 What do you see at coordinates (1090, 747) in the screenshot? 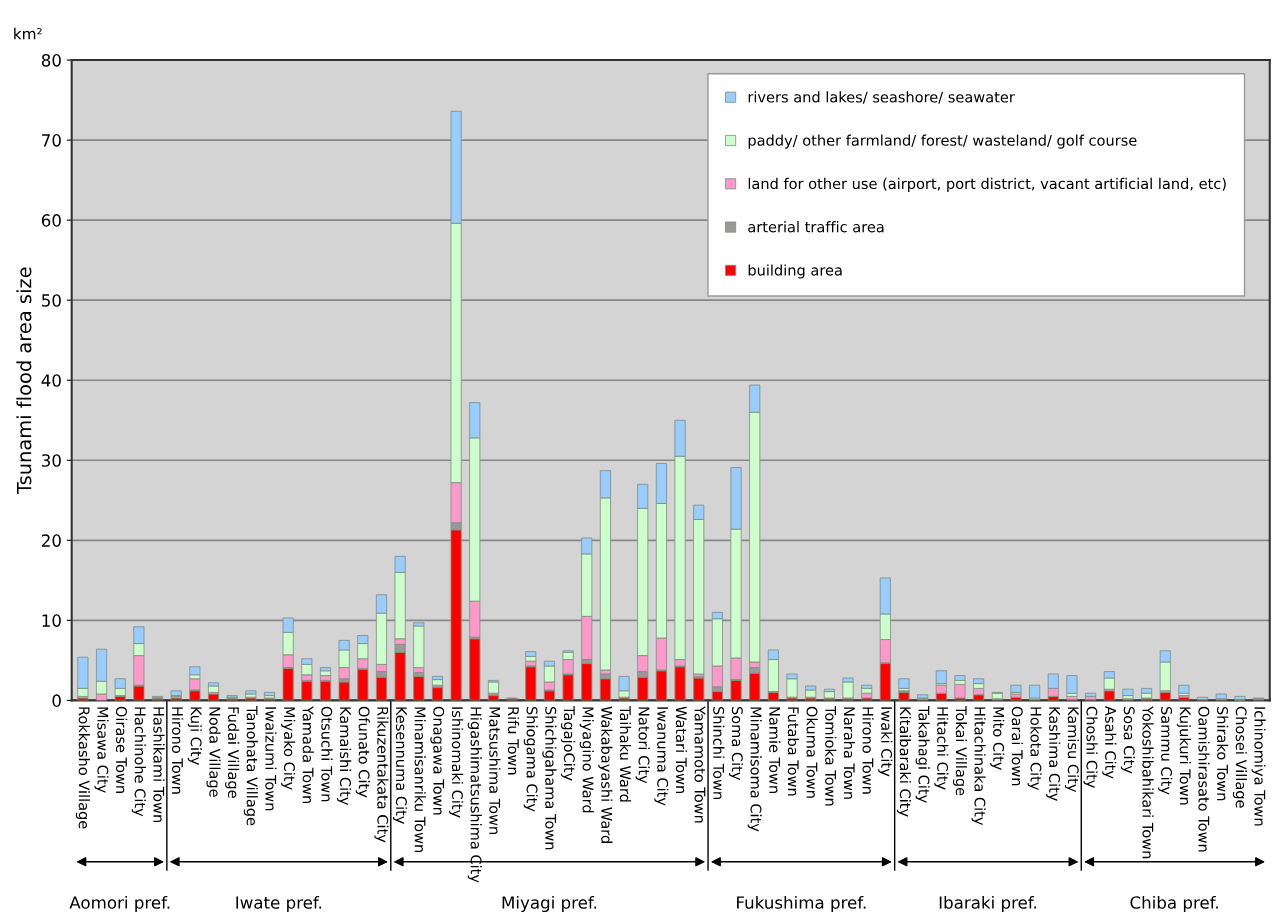
I see `x-tick-label: Choshi City` at bounding box center [1090, 747].